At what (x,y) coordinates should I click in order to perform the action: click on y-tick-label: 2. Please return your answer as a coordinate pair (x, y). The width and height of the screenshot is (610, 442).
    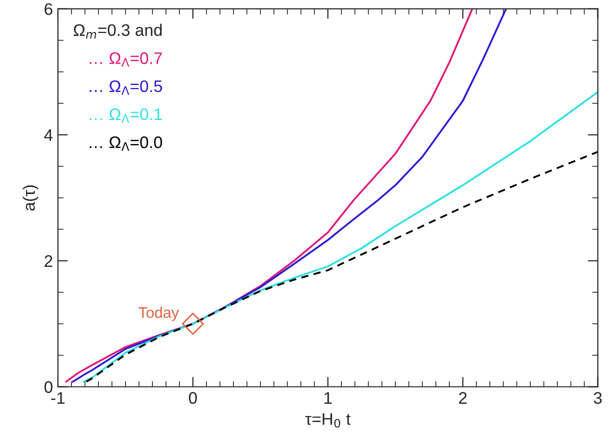
    Looking at the image, I should click on (48, 261).